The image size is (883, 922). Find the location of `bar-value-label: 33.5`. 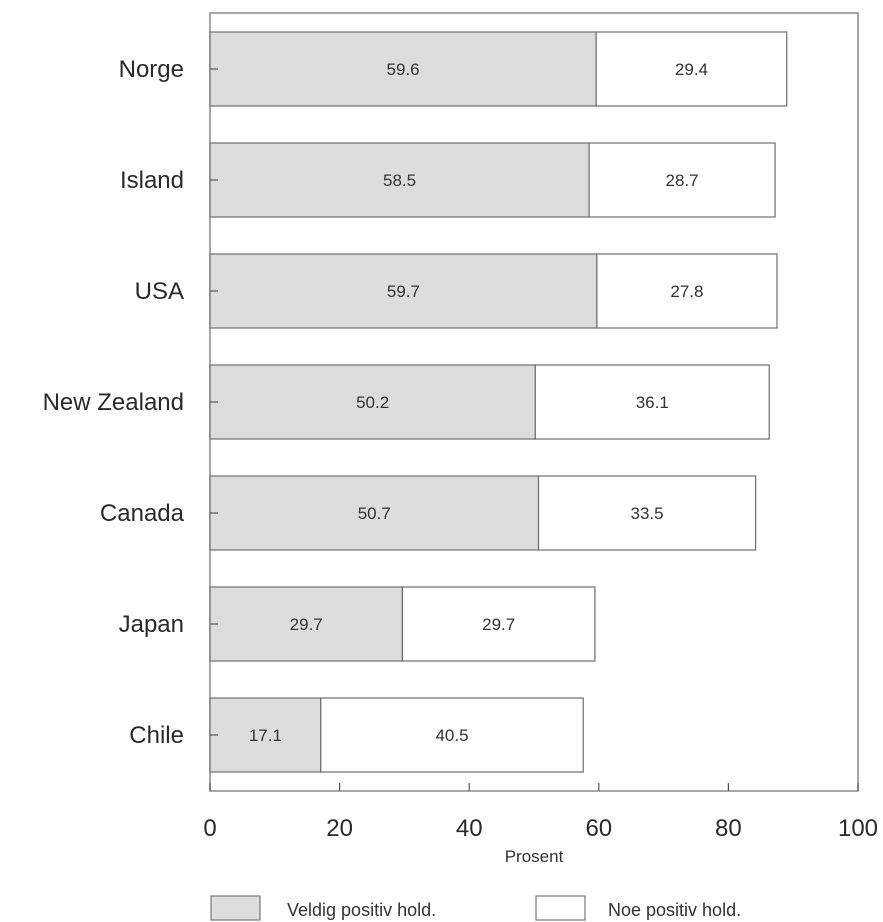

bar-value-label: 33.5 is located at coordinates (647, 513).